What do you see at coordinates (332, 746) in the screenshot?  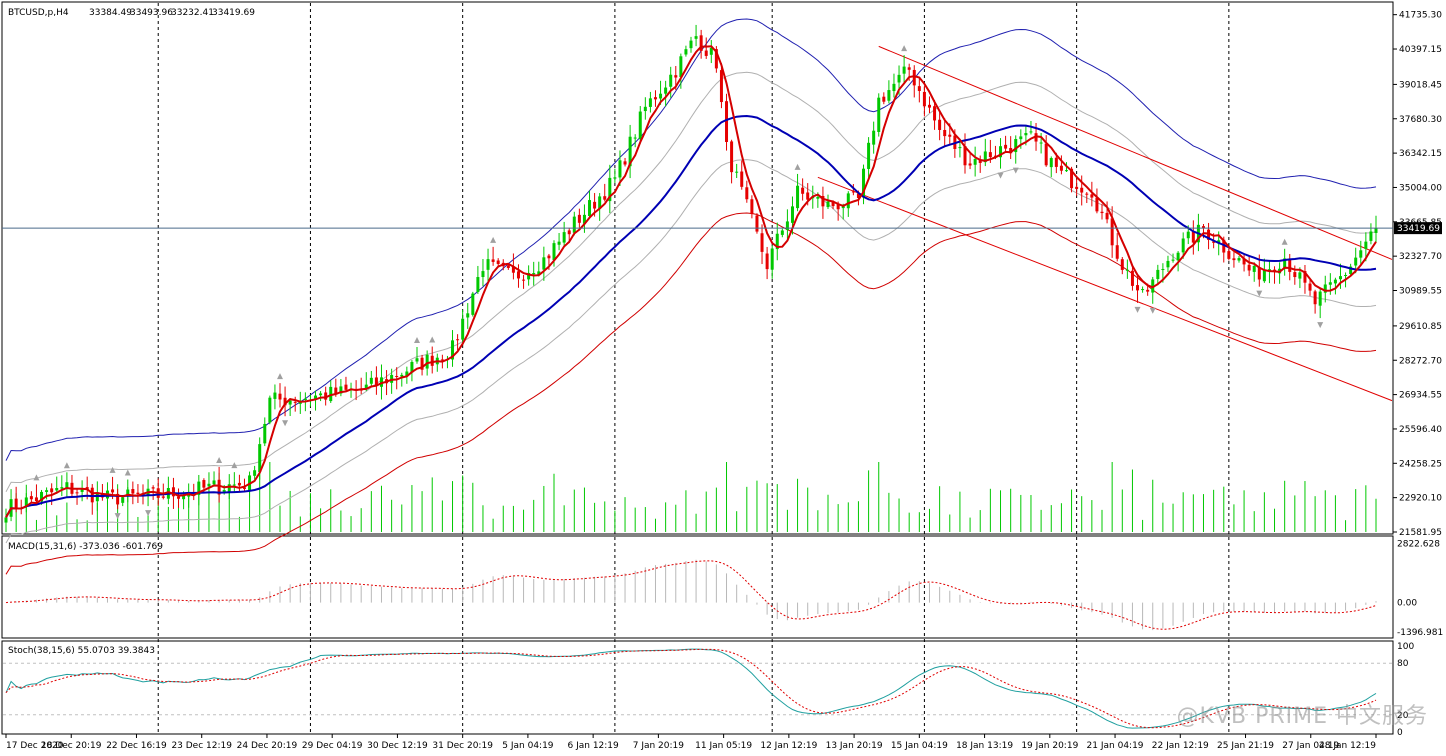 I see `time-tick-label: 29 Dec 04:19` at bounding box center [332, 746].